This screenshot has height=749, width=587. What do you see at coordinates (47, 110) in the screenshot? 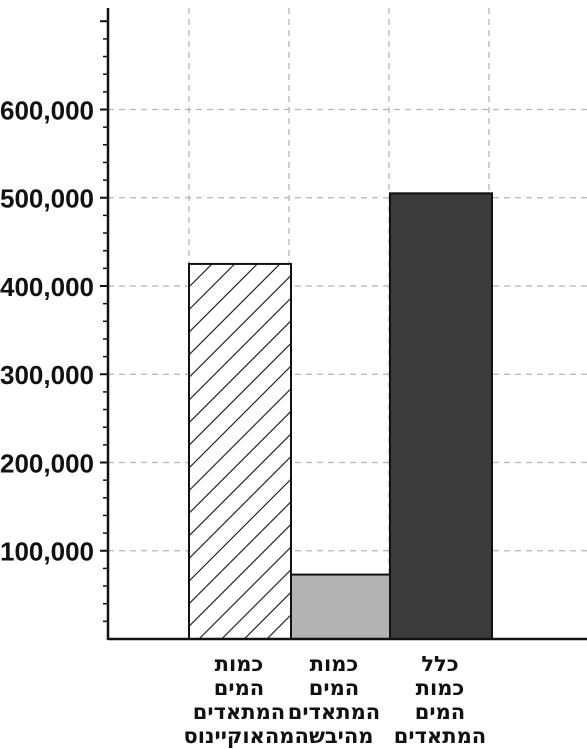
I see `y-tick-label: 600,000` at bounding box center [47, 110].